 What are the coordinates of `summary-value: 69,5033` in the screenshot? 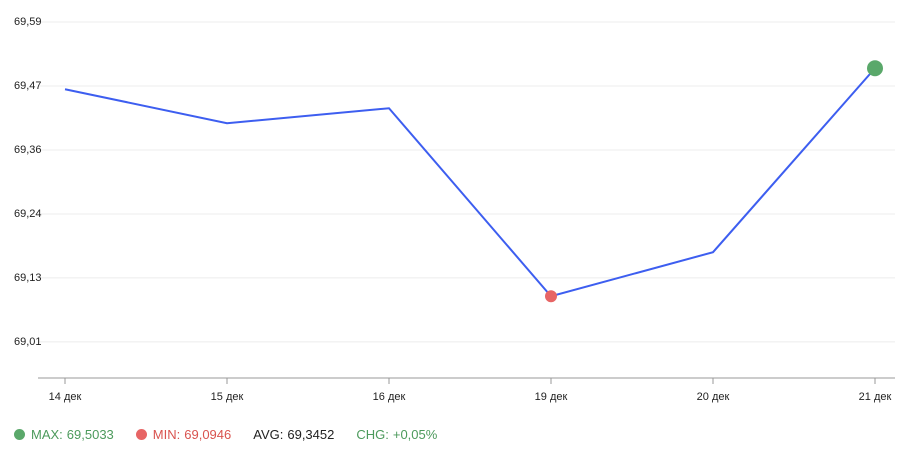 It's located at (90, 434).